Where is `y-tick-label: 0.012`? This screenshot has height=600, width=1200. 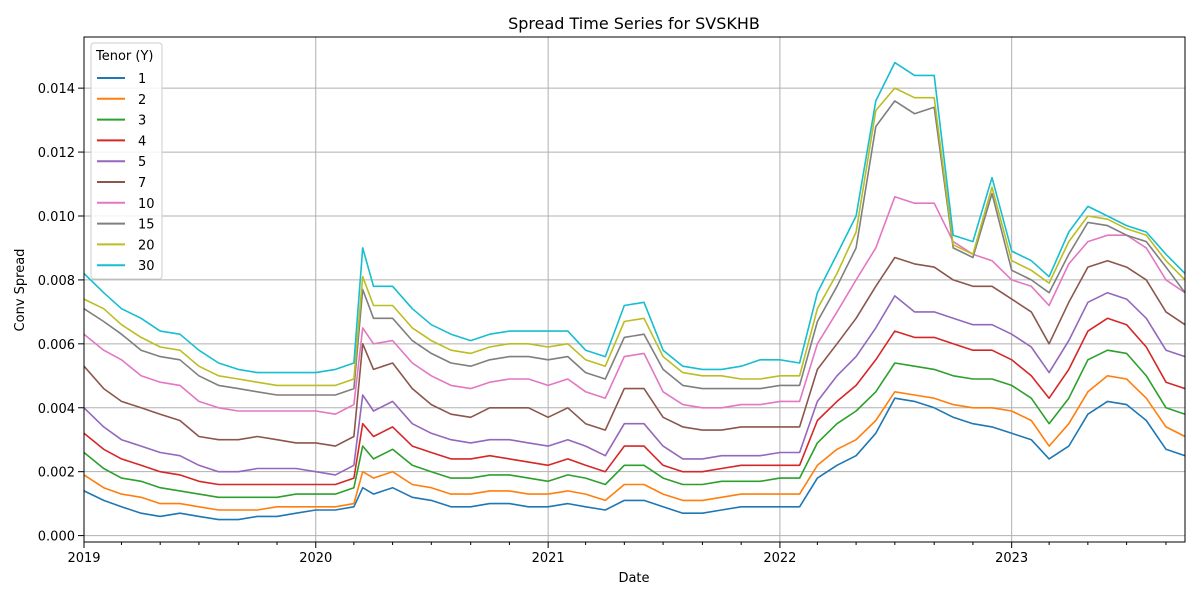 y-tick-label: 0.012 is located at coordinates (56, 153).